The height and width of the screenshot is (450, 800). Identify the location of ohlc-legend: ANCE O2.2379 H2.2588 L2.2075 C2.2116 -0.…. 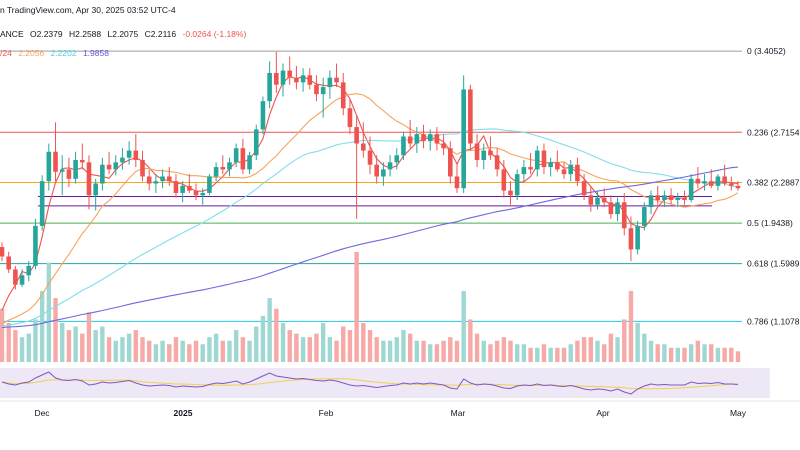
(125, 34).